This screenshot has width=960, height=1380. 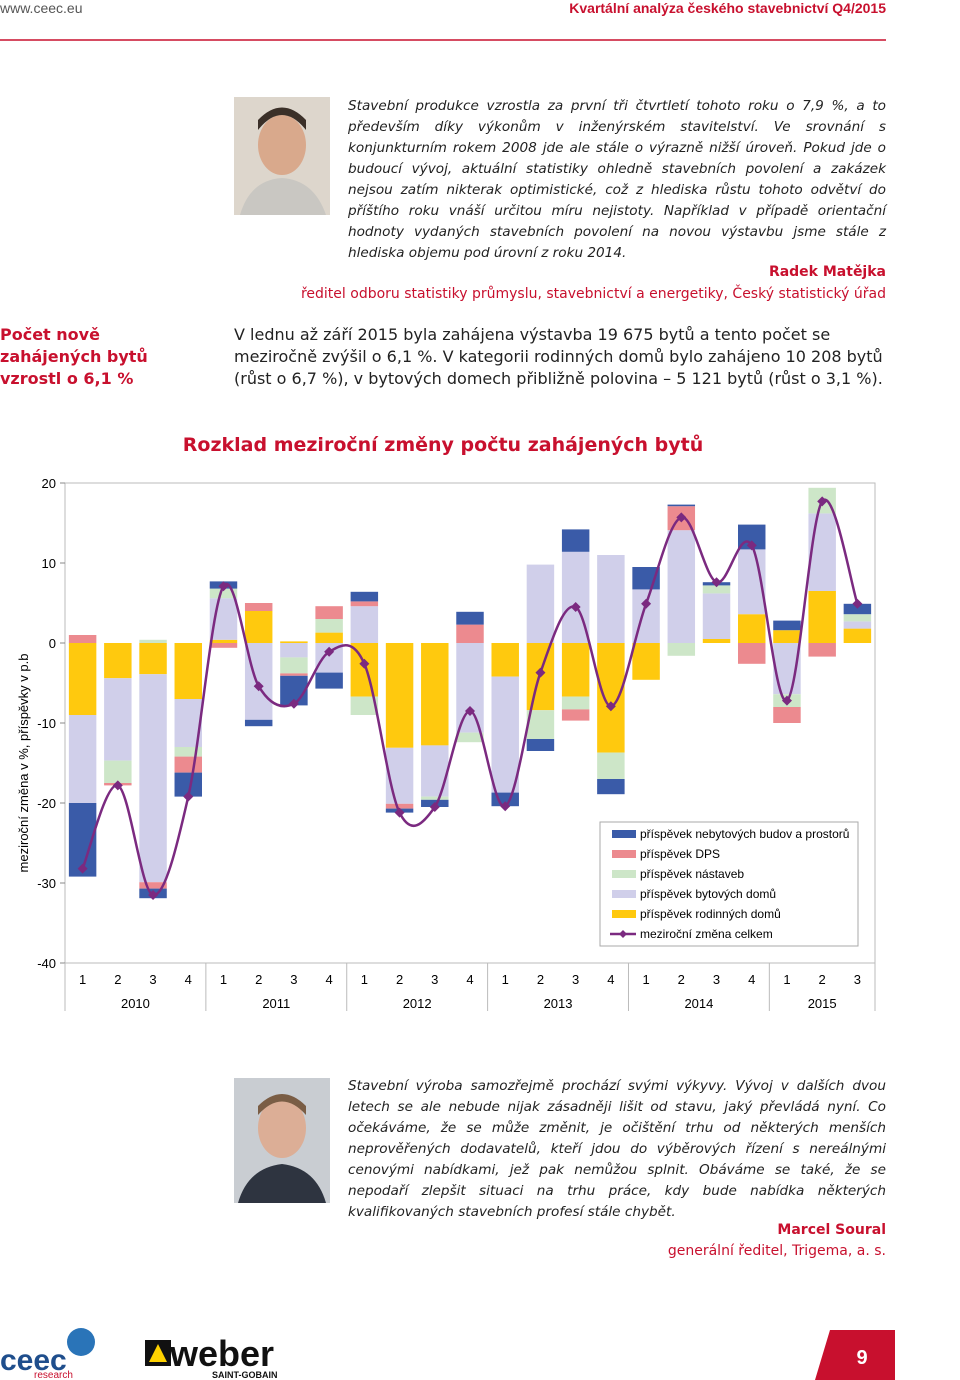 I want to click on page-number-box: 9, so click(x=855, y=1355).